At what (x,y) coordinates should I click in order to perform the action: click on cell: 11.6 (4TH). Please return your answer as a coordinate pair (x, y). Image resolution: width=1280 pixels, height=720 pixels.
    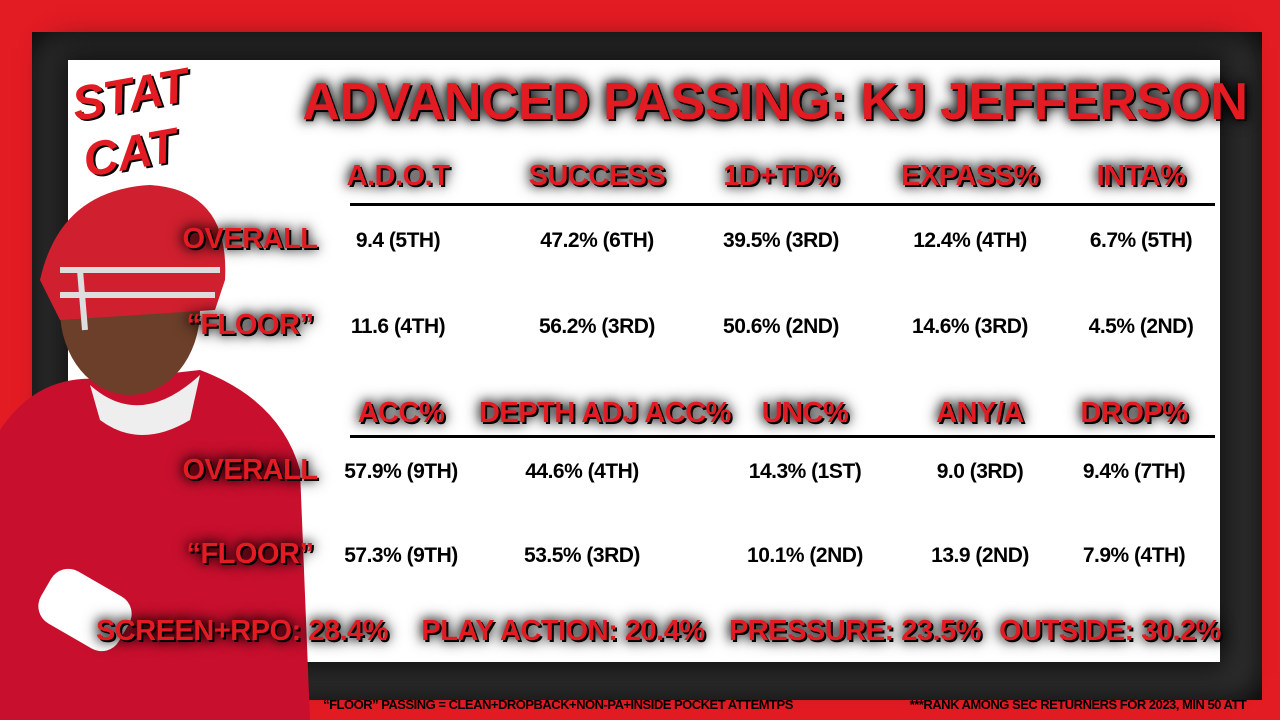
    Looking at the image, I should click on (398, 326).